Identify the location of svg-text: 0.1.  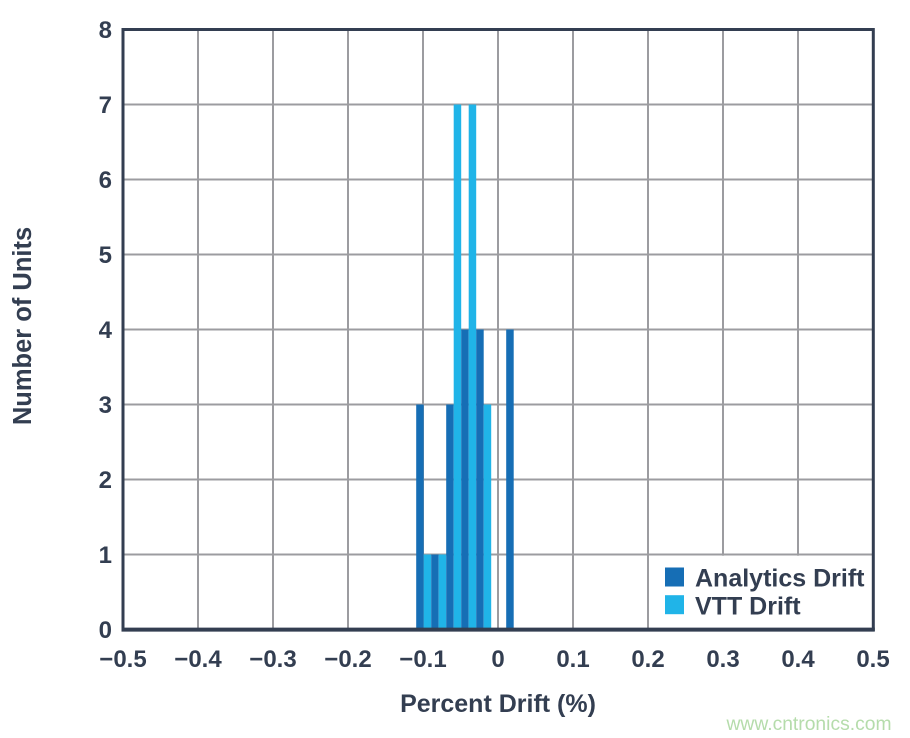
(572, 659).